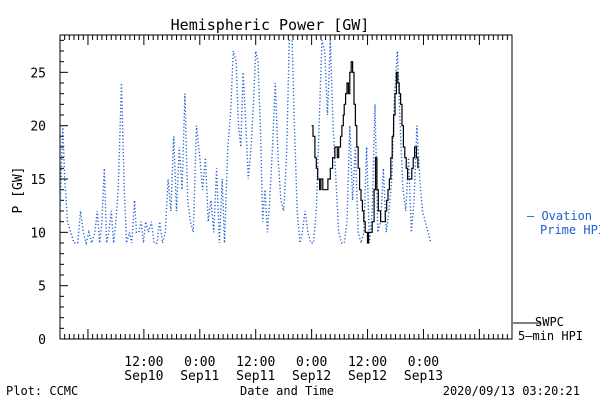 This screenshot has width=600, height=405. Describe the element at coordinates (38, 180) in the screenshot. I see `y-tick-label: 15` at that location.